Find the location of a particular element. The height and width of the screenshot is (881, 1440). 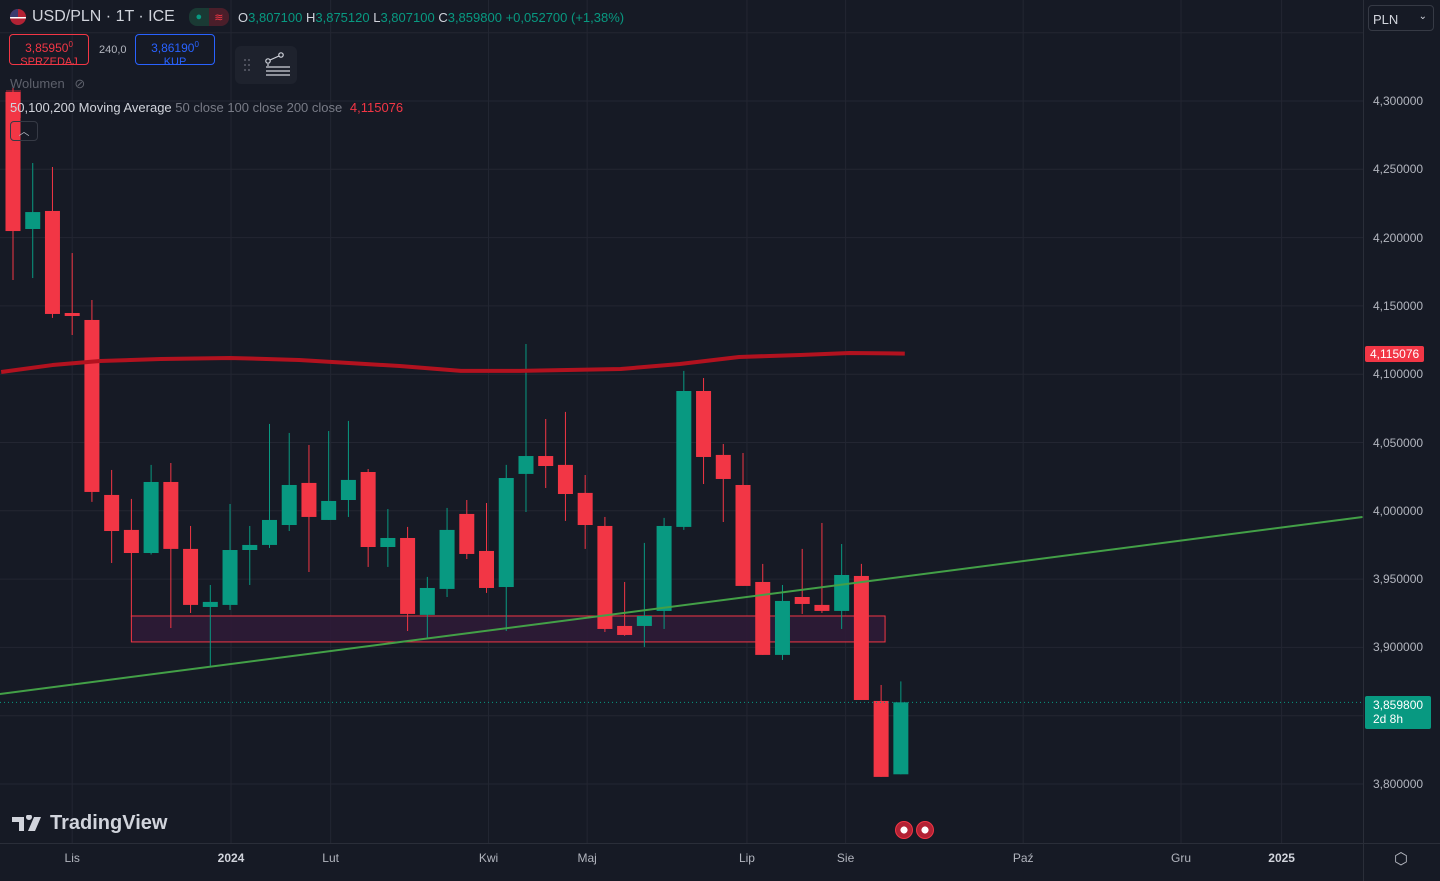

time-axis-label: Sie is located at coordinates (845, 858).